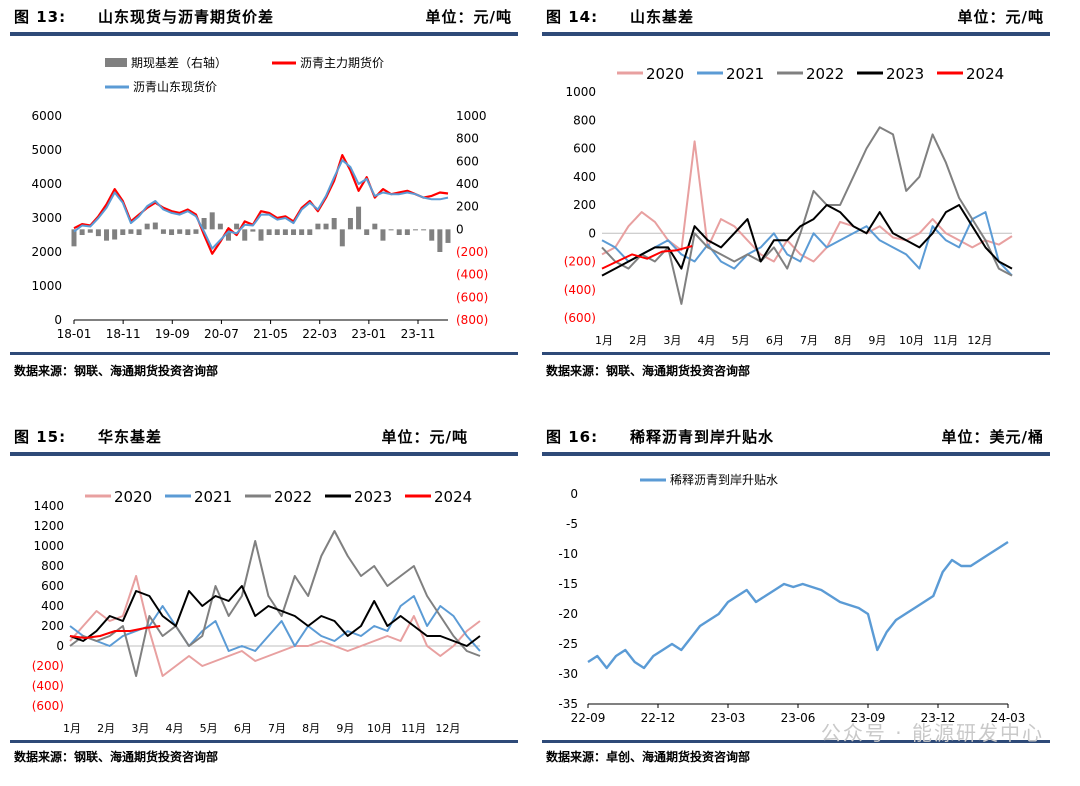 This screenshot has height=786, width=1080. Describe the element at coordinates (46, 184) in the screenshot. I see `y-left-tick-label: 4000` at that location.